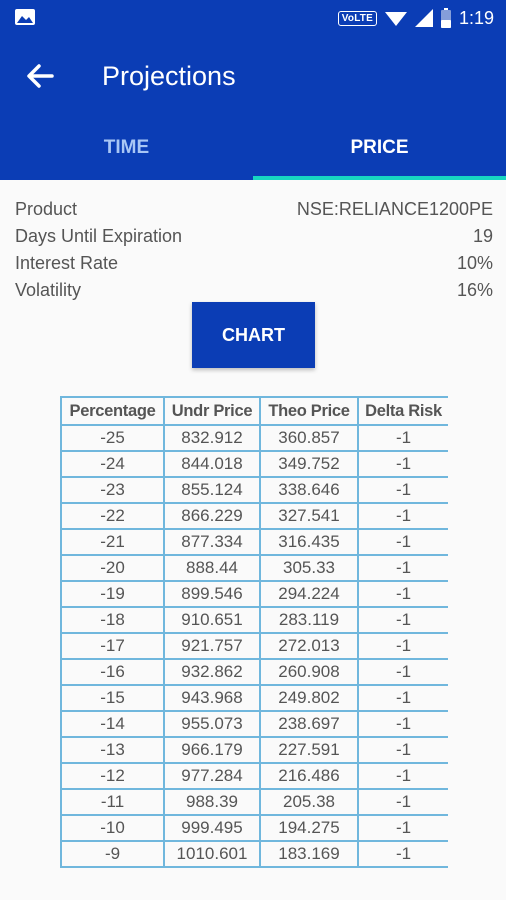 This screenshot has height=900, width=506. I want to click on cell-theo-price: 305.33, so click(309, 568).